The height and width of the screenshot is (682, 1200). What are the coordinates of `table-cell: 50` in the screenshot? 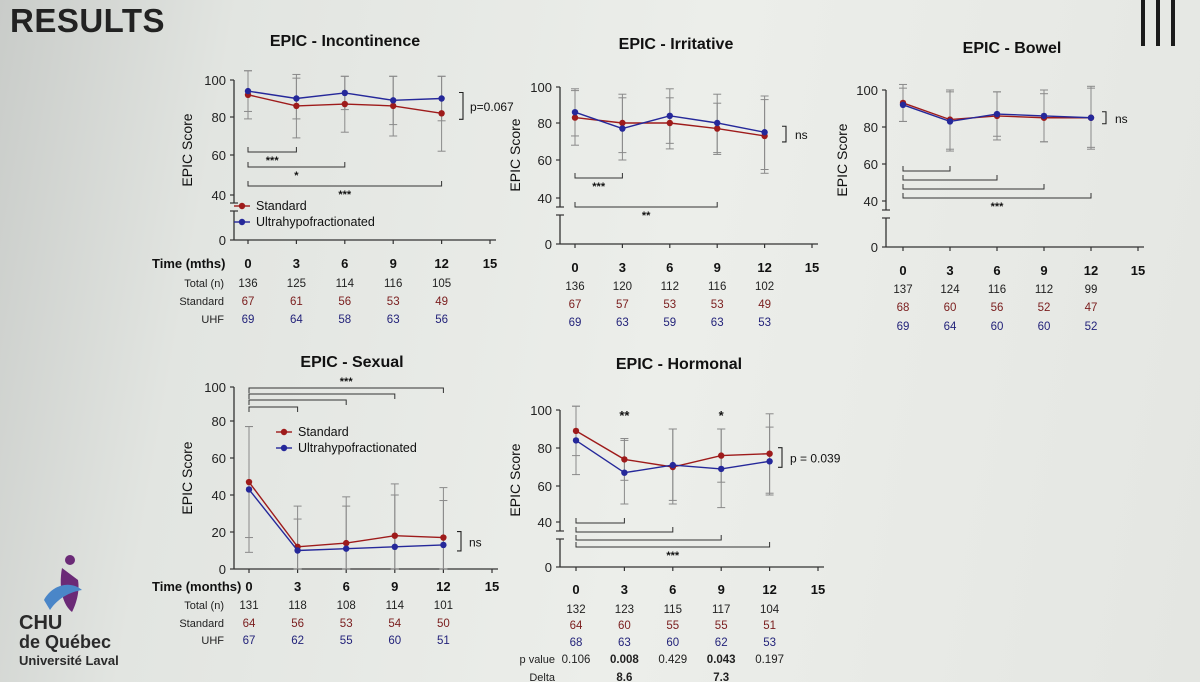 It's located at (443, 624).